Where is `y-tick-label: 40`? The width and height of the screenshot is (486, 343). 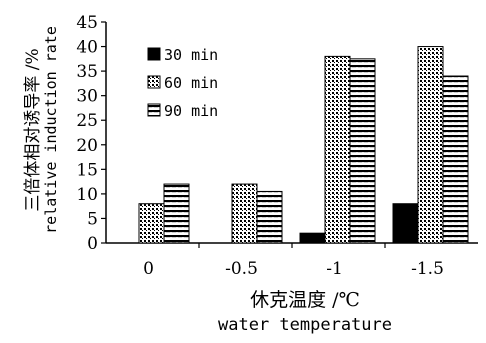
y-tick-label: 40 is located at coordinates (87, 48).